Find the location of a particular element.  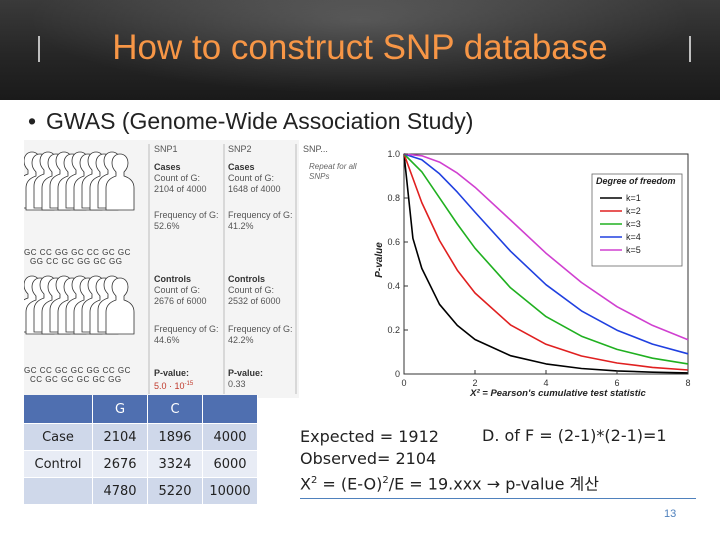

chi-part-d: p-value 계산 is located at coordinates (549, 484).